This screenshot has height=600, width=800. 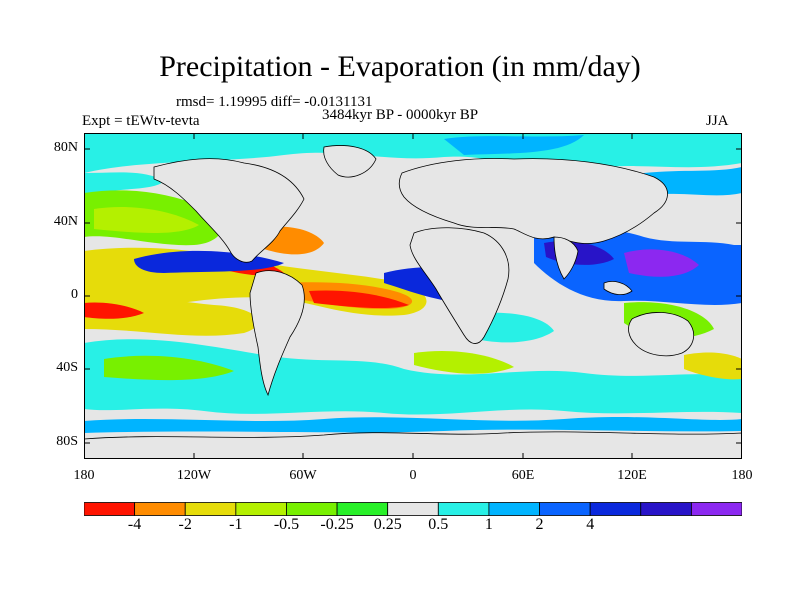 What do you see at coordinates (523, 475) in the screenshot?
I see `lon-label-60e: 60E` at bounding box center [523, 475].